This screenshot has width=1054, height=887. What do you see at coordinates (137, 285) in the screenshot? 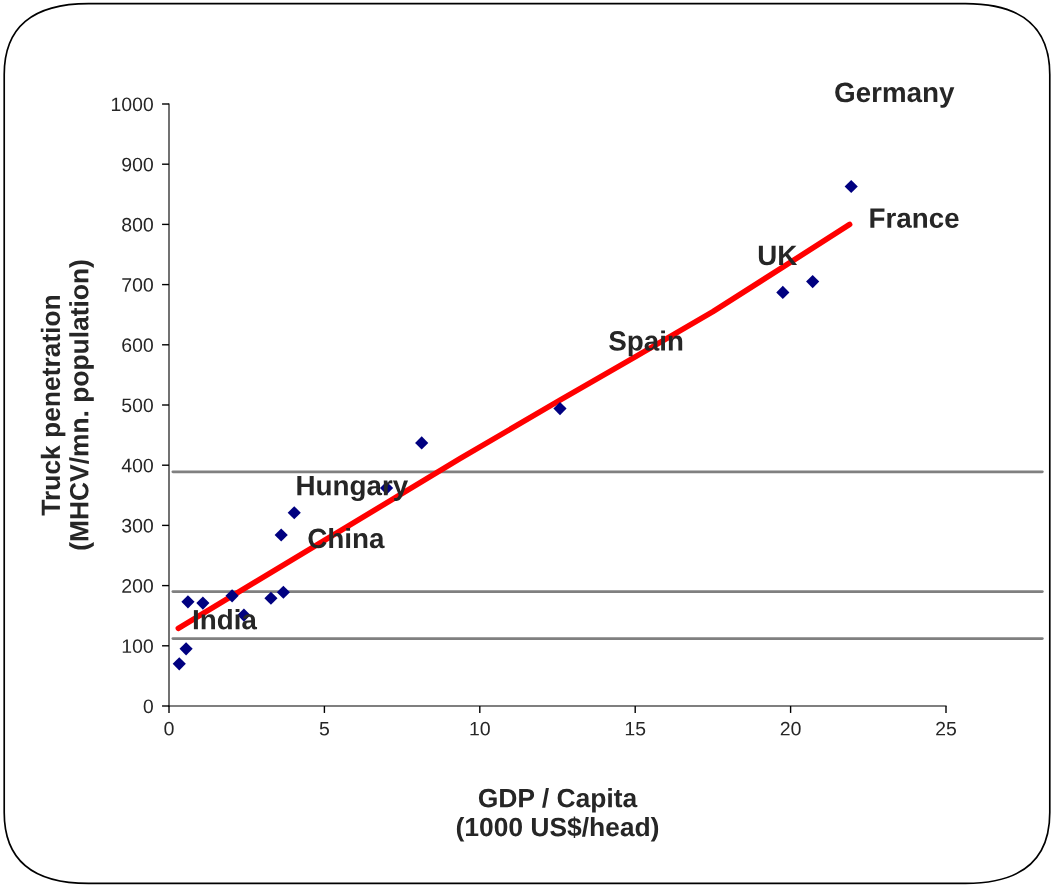
I see `y-tick-label: 700` at bounding box center [137, 285].